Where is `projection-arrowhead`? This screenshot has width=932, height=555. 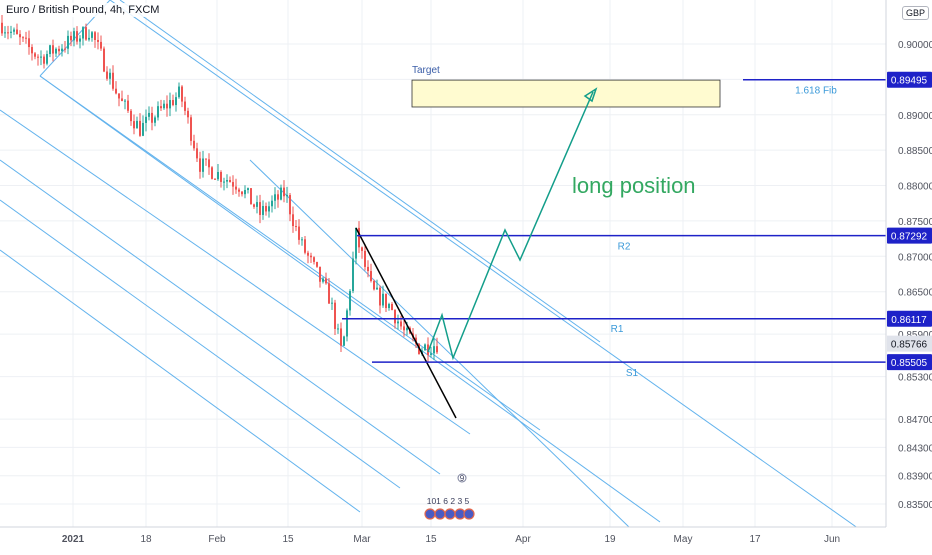
projection-arrowhead is located at coordinates (590, 95).